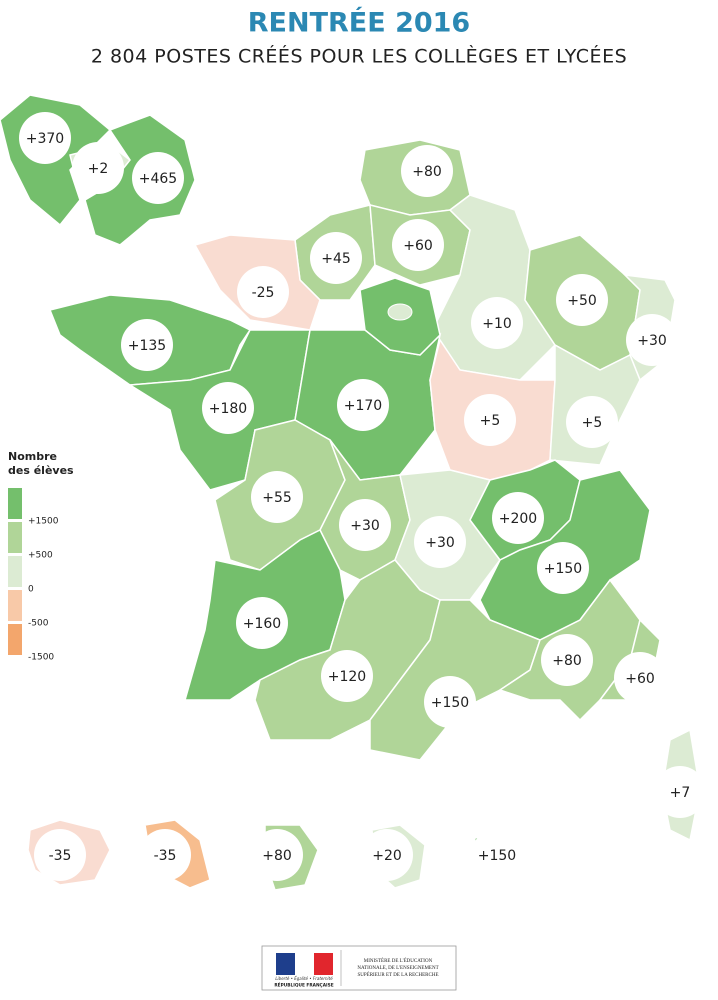 The image size is (718, 1000). I want to click on legend-label: -1500, so click(41, 658).